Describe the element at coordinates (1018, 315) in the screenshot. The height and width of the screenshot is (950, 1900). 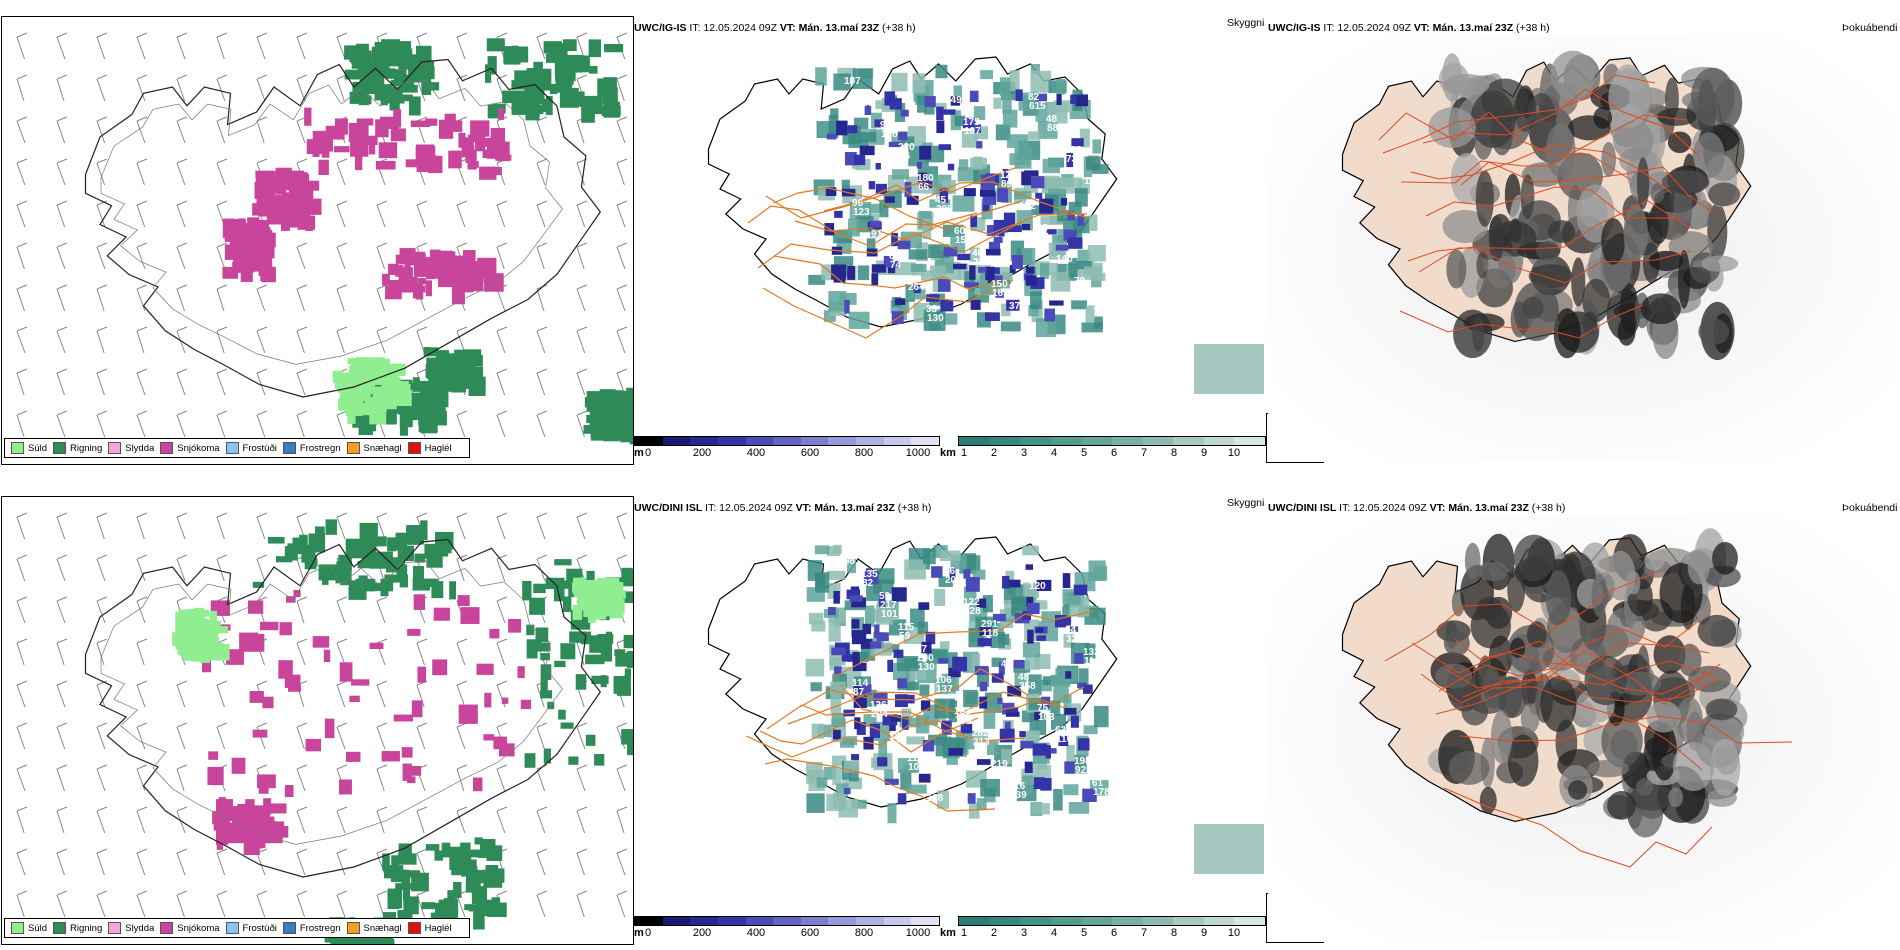
I see `visibility-value-label: 119` at that location.